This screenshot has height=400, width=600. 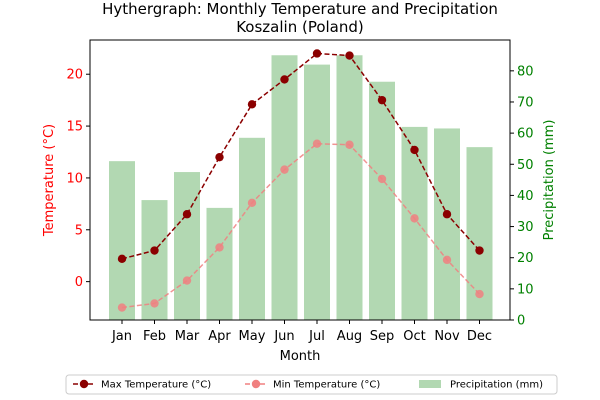 What do you see at coordinates (74, 127) in the screenshot?
I see `left-tick-label: 15` at bounding box center [74, 127].